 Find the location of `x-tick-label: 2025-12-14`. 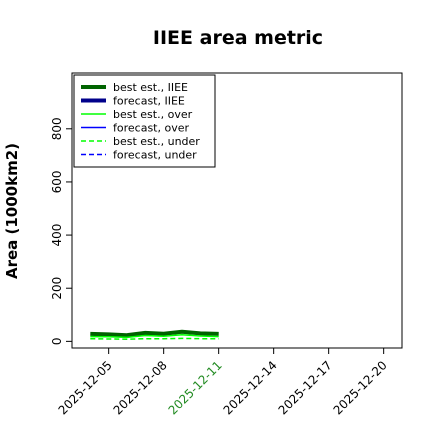

x-tick-label: 2025-12-14 is located at coordinates (250, 387).